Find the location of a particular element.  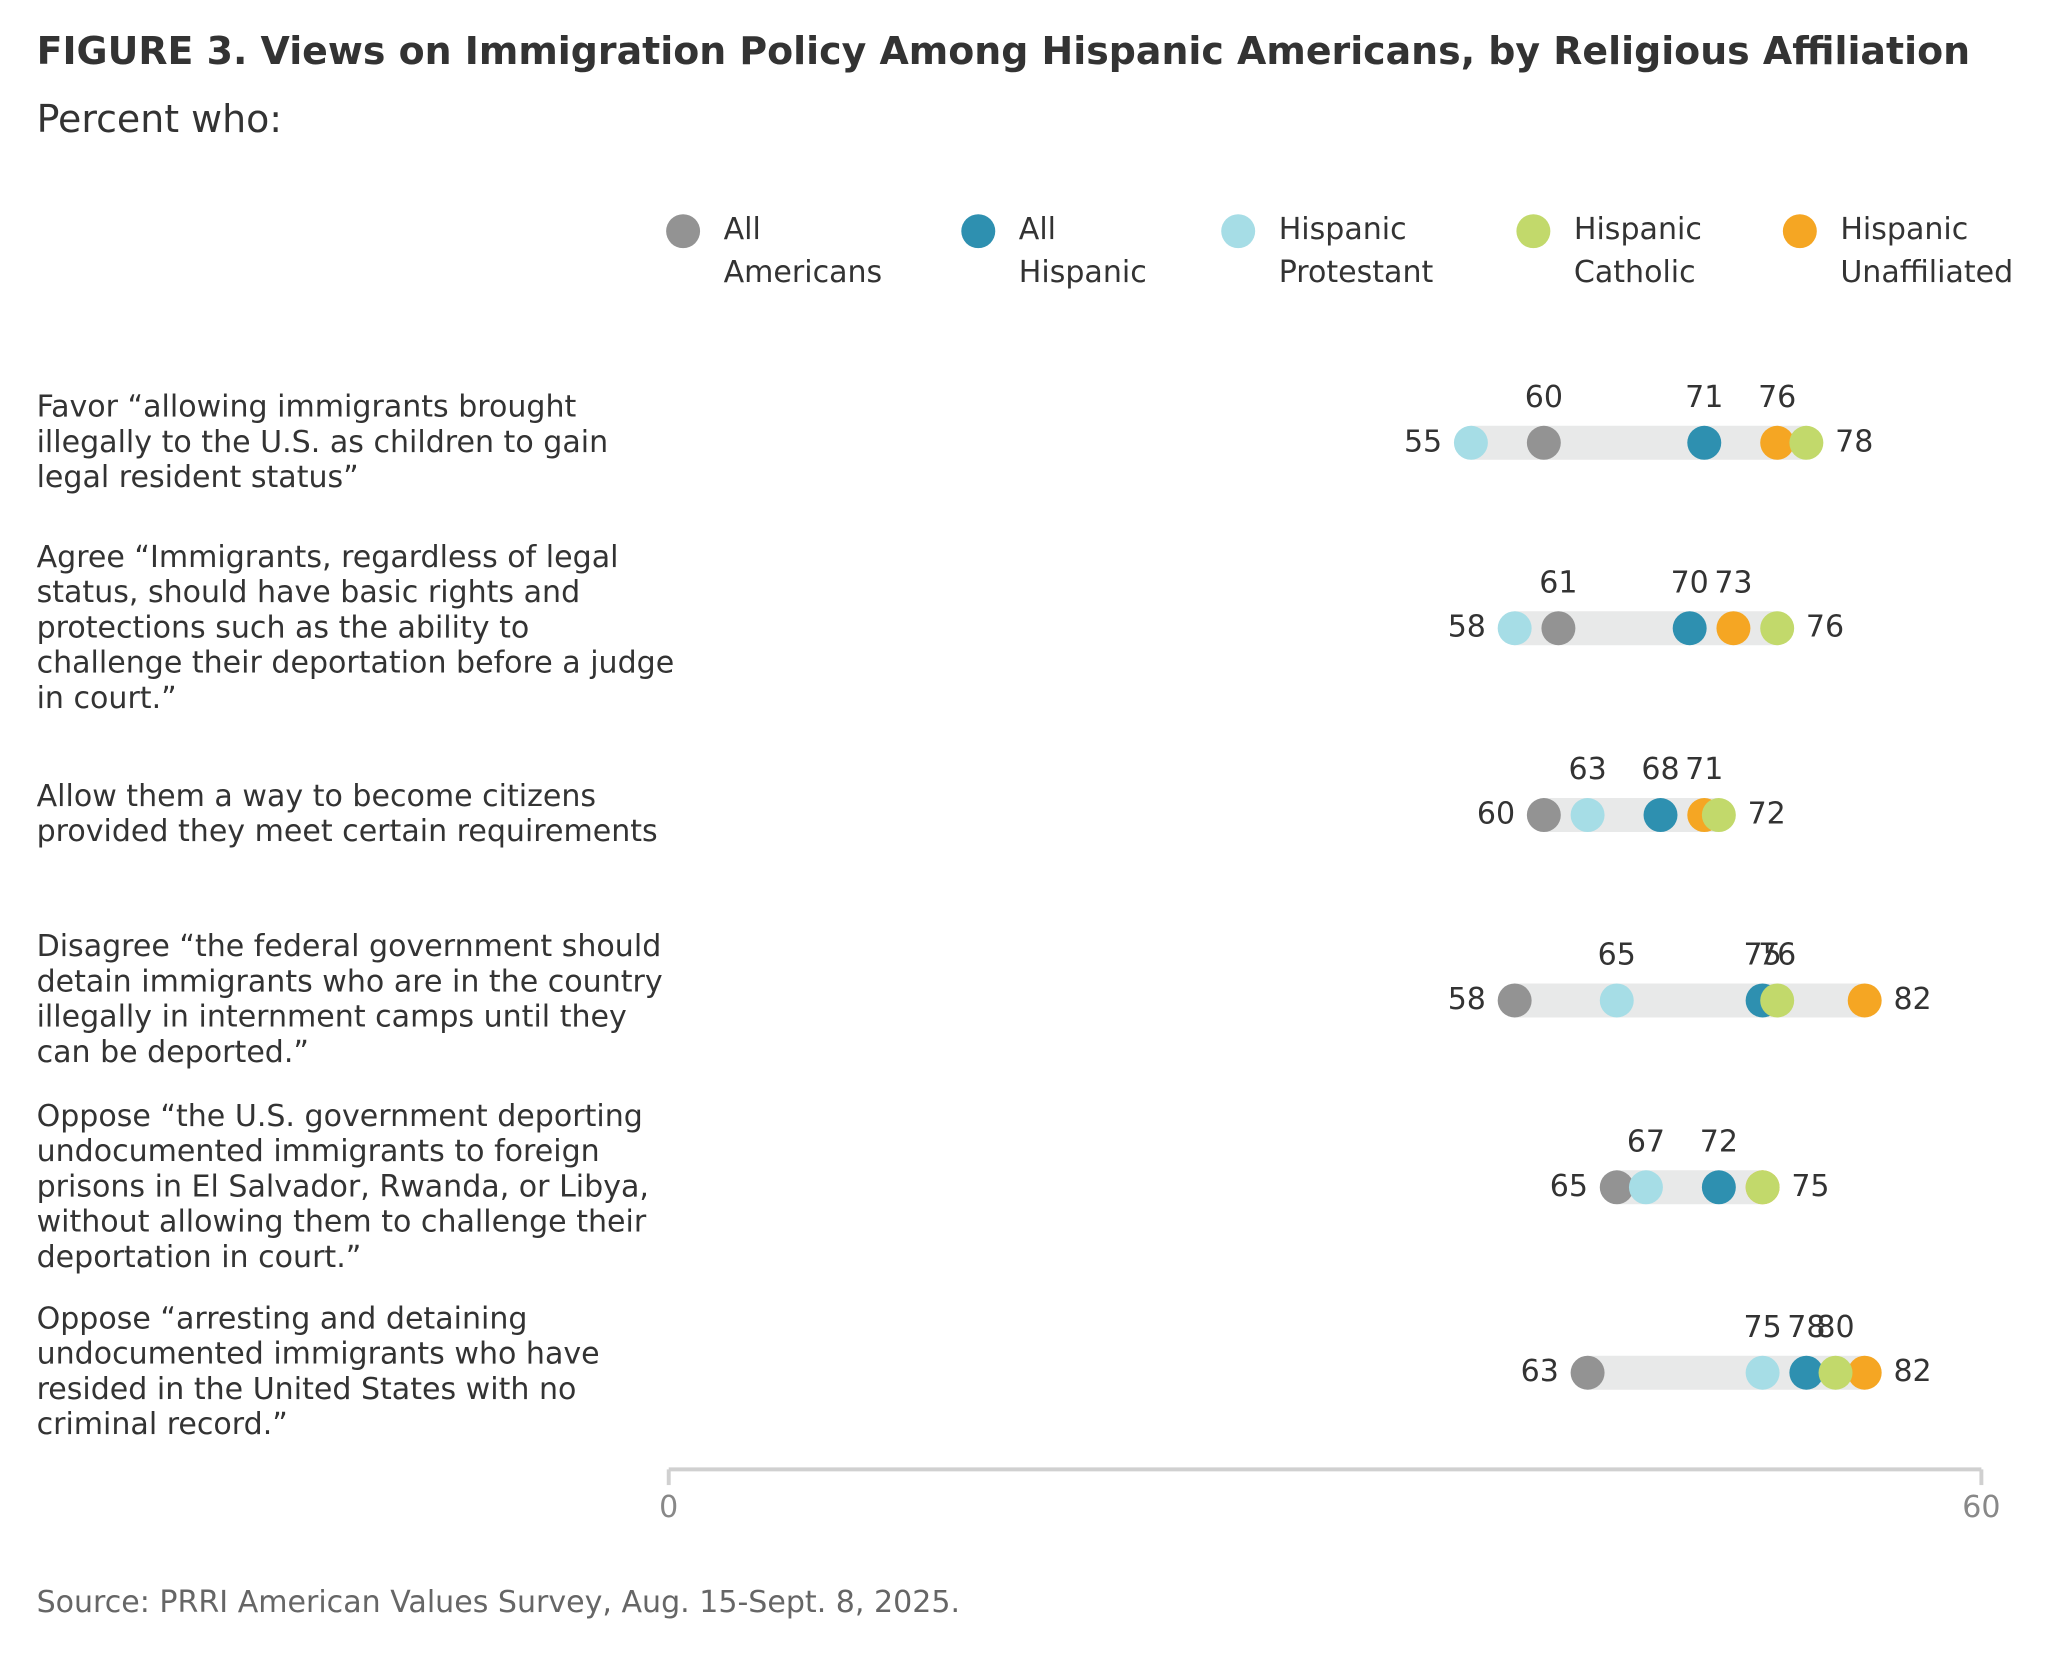

legend-label: Hispanic Protestant is located at coordinates (1356, 251).